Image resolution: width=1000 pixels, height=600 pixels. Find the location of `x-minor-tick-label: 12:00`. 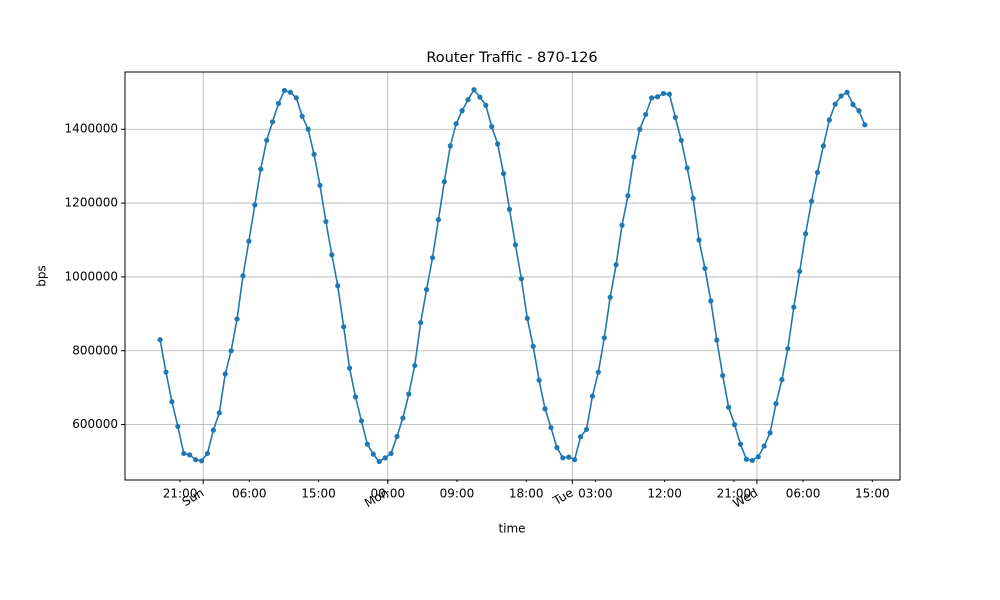

x-minor-tick-label: 12:00 is located at coordinates (664, 494).